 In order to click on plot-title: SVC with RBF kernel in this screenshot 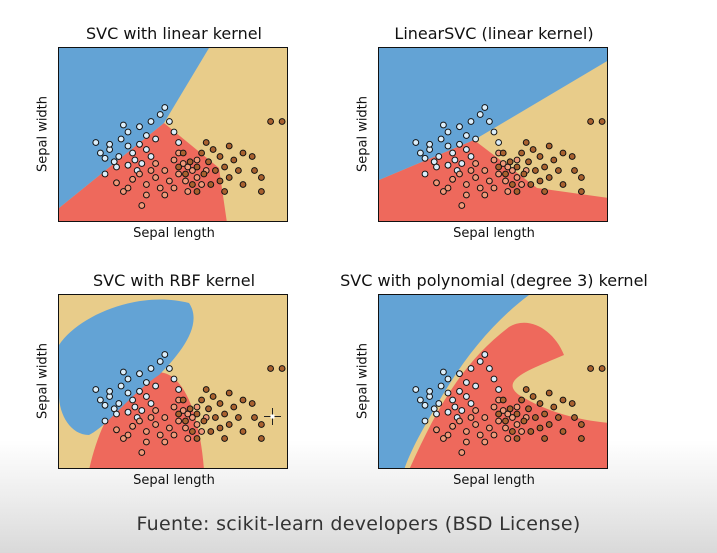, I will do `click(174, 280)`.